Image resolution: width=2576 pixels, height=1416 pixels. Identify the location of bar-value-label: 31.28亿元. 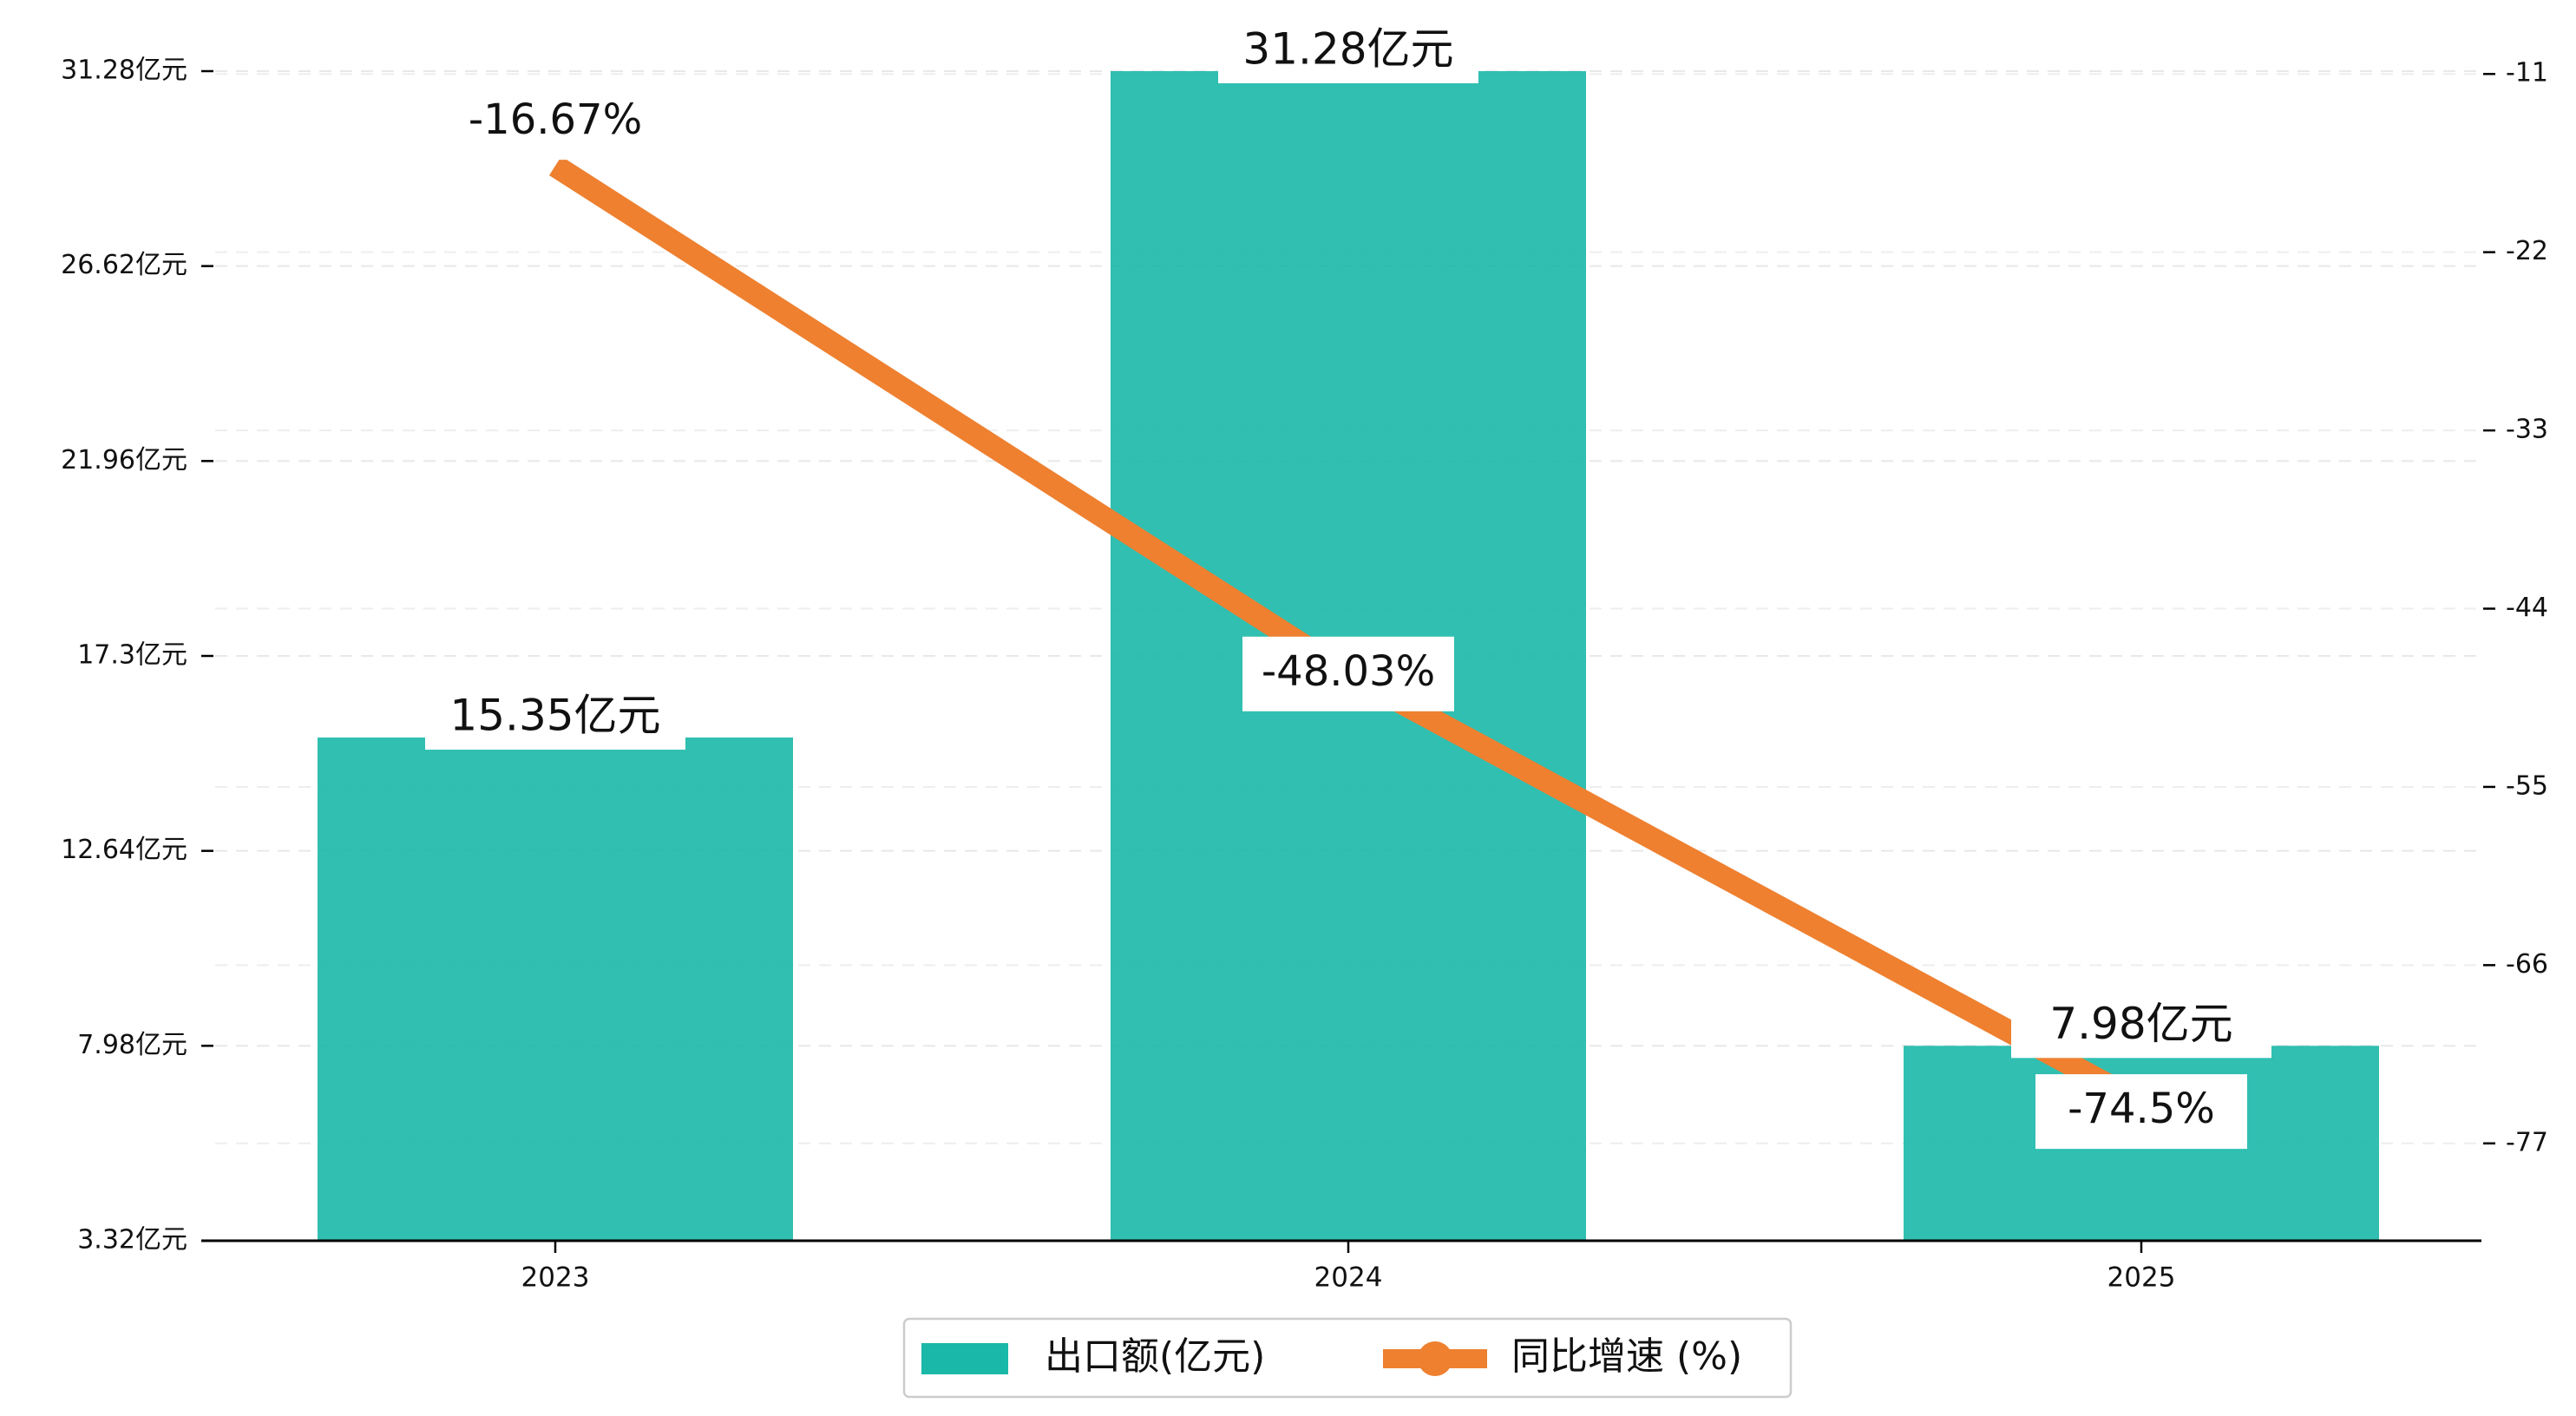
(1347, 50).